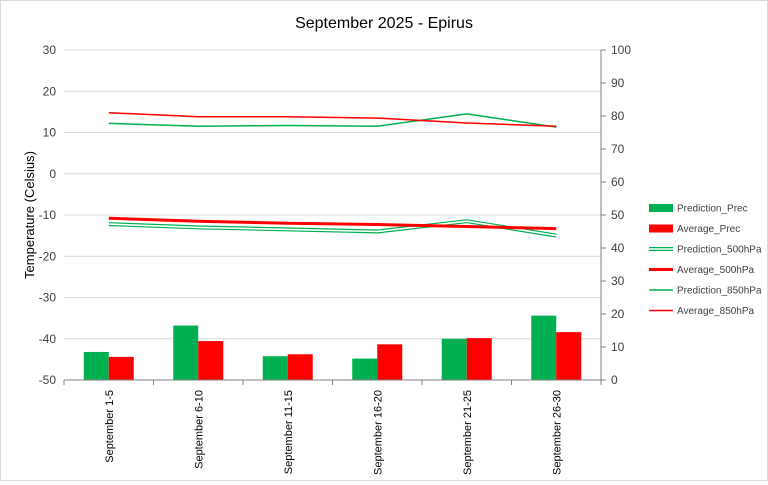  I want to click on line-average-500hpa, so click(332, 223).